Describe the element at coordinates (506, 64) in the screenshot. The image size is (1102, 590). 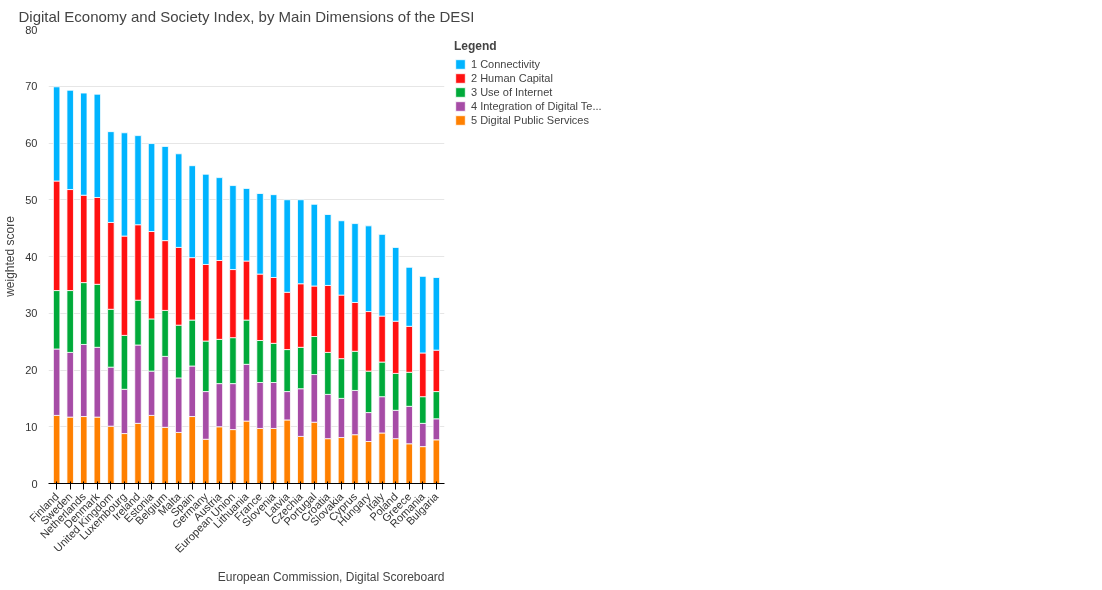
I see `legend-label: 1 Connectivity` at that location.